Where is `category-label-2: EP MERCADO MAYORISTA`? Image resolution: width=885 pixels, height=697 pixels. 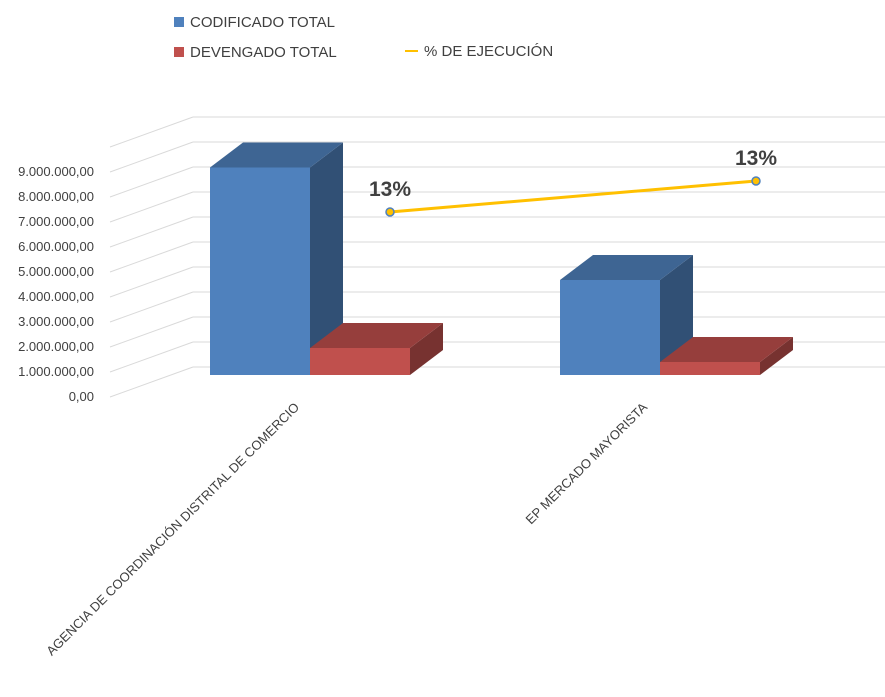
category-label-2: EP MERCADO MAYORISTA is located at coordinates (587, 463).